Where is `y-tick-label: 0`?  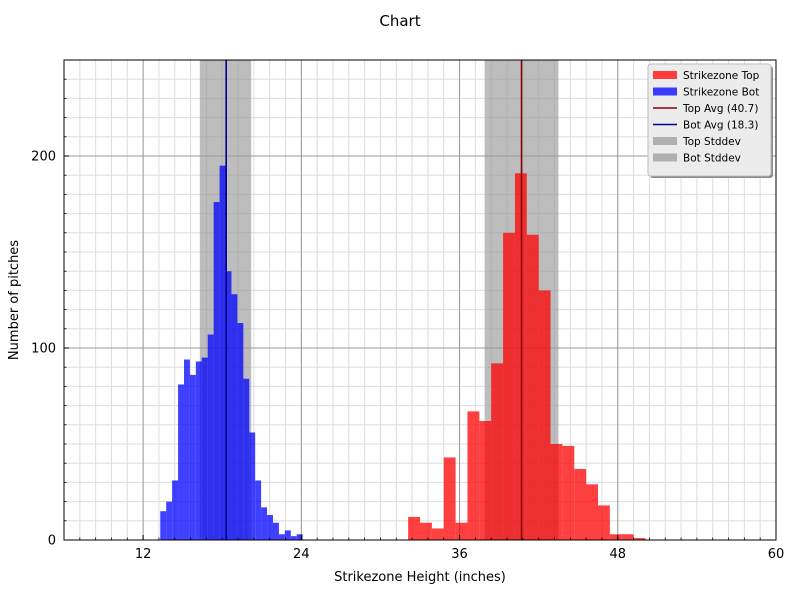 y-tick-label: 0 is located at coordinates (52, 541).